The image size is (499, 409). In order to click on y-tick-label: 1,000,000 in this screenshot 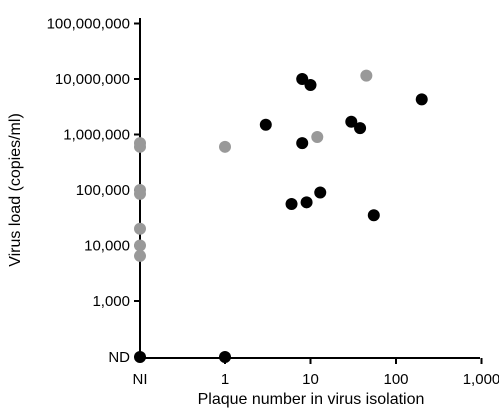, I will do `click(96, 135)`.